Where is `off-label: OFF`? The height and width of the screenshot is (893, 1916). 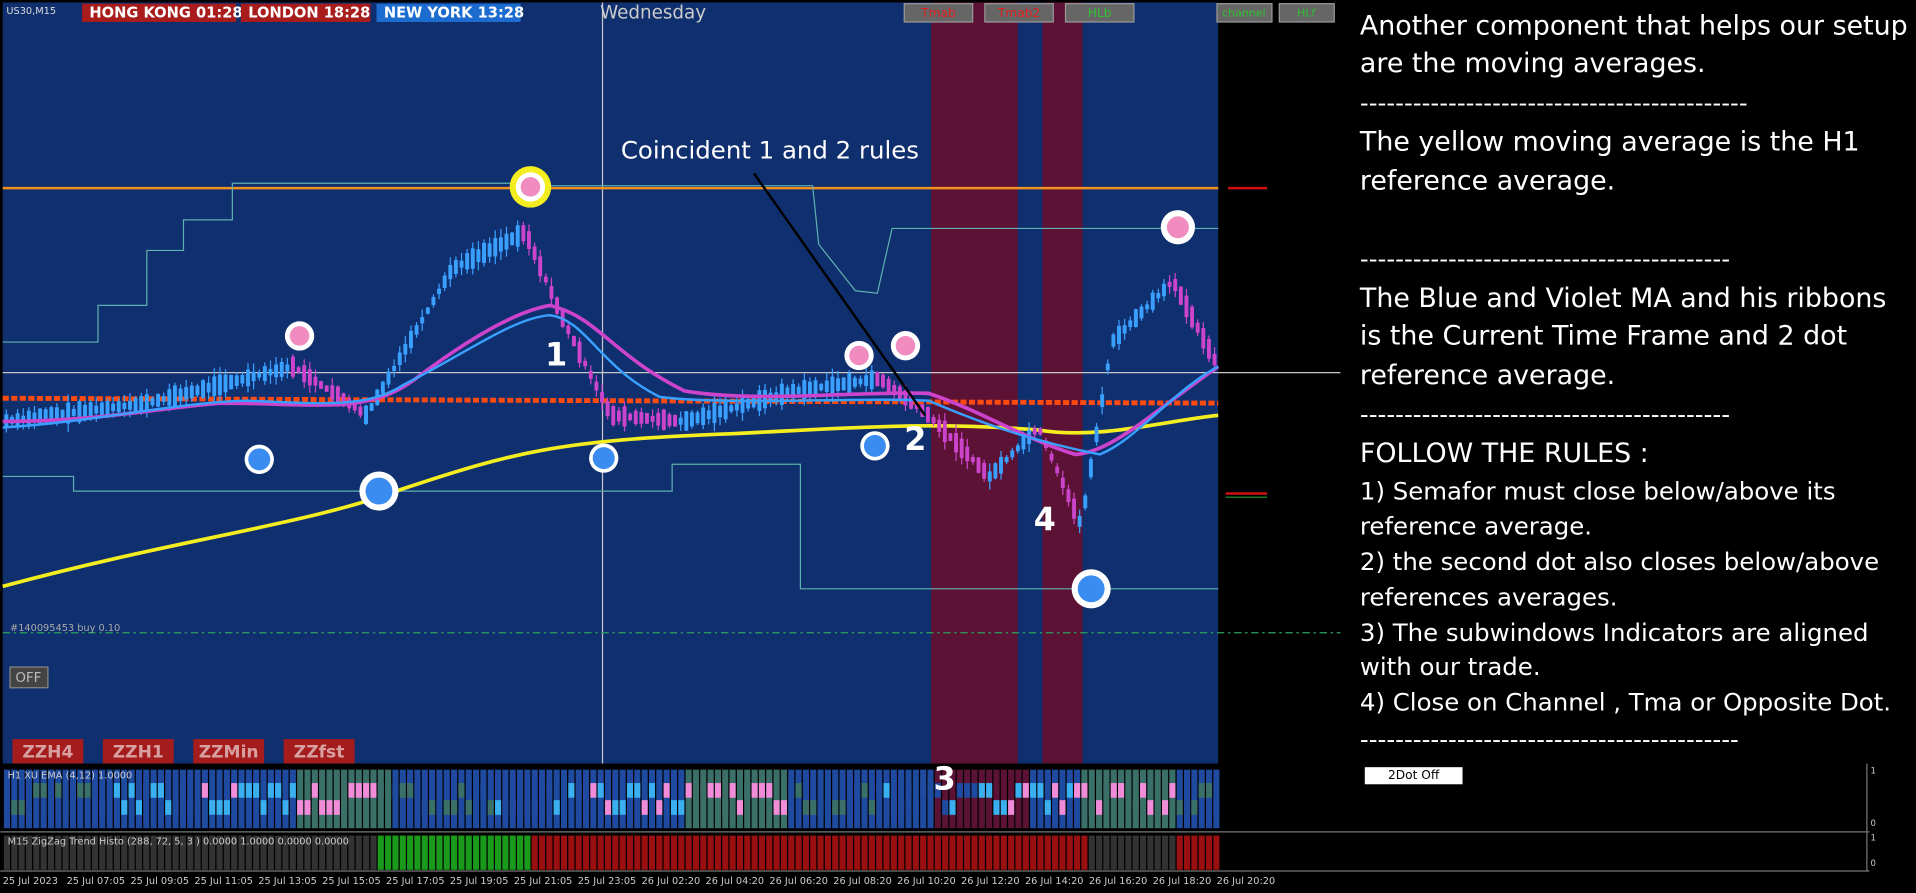
off-label: OFF is located at coordinates (28, 678).